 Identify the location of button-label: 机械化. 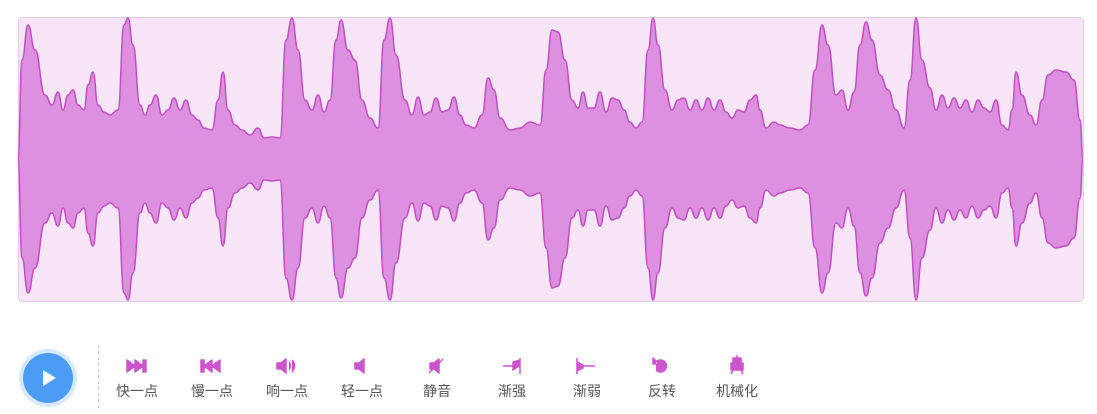
(737, 392).